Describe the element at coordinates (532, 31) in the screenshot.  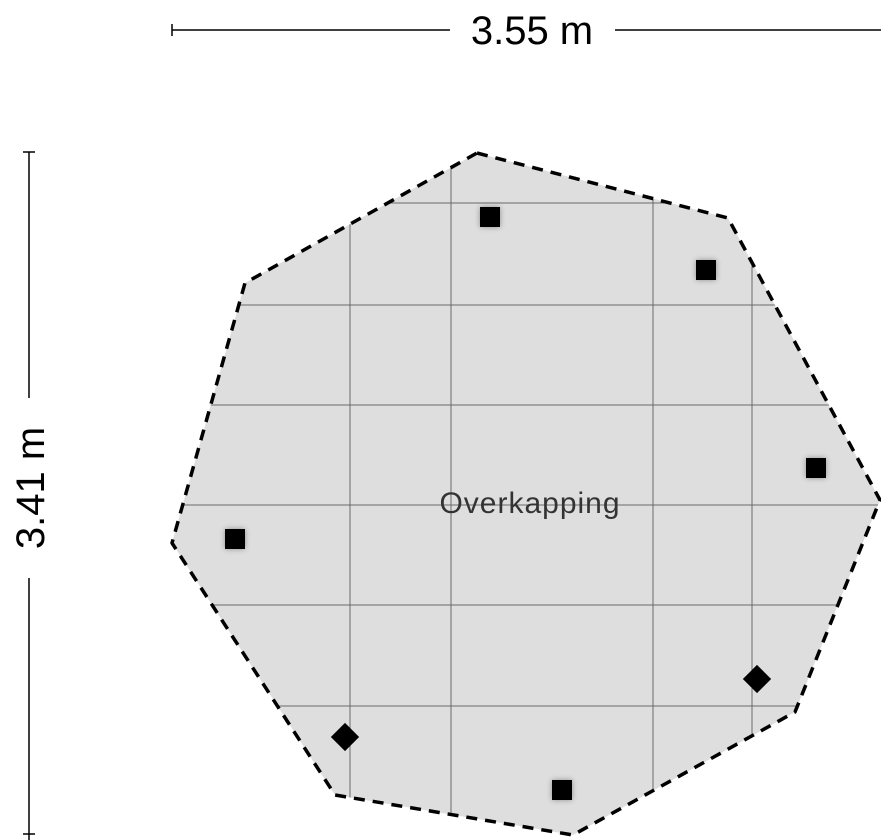
I see `width-dimension-label: 3.55 m` at that location.